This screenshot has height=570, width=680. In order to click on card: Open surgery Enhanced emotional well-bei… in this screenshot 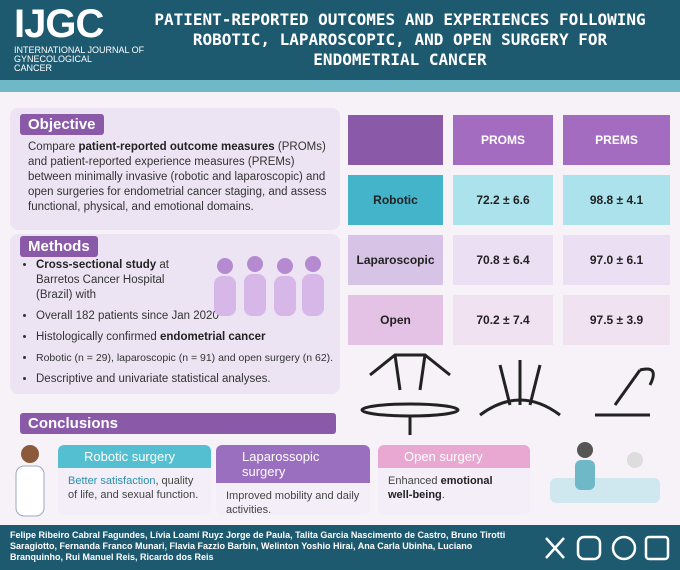, I will do `click(454, 480)`.